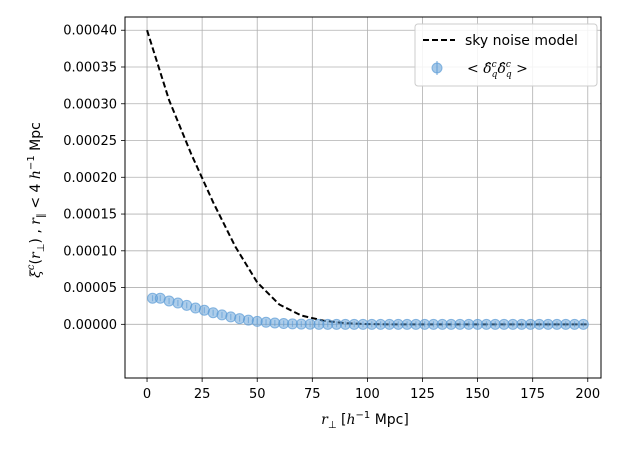 The width and height of the screenshot is (623, 453). What do you see at coordinates (521, 41) in the screenshot?
I see `legend-label-sky-noise-model: sky noise model` at bounding box center [521, 41].